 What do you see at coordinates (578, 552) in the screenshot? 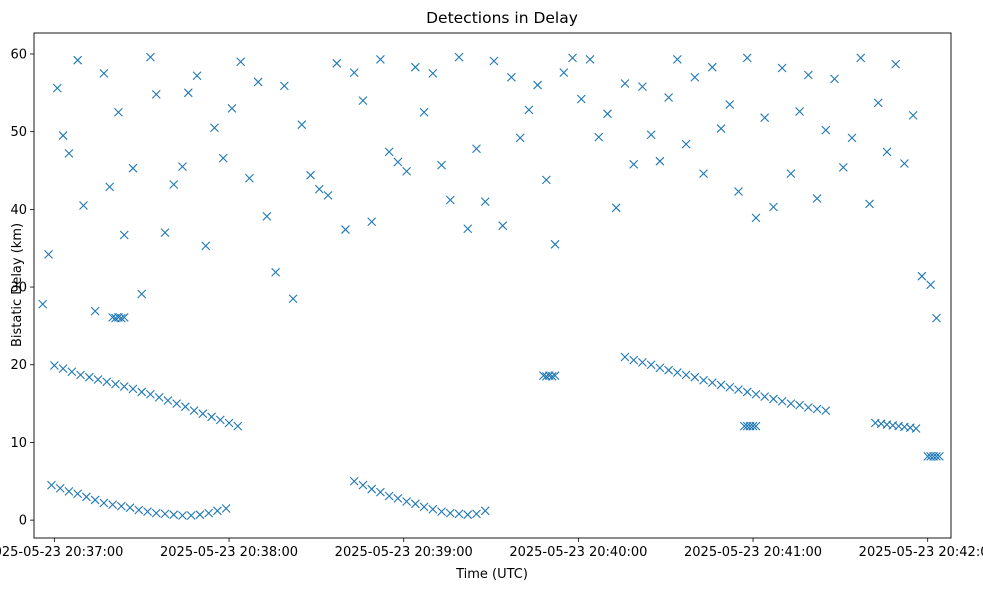
I see `x-tick-label: 2025-05-23 20:40:00` at bounding box center [578, 552].